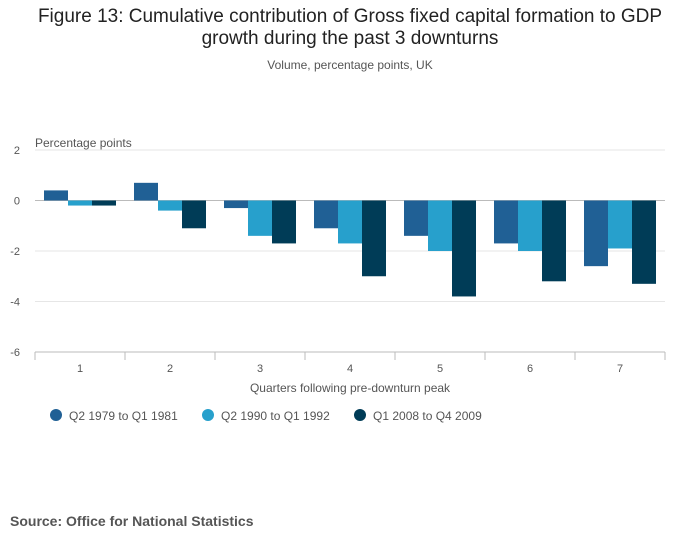  What do you see at coordinates (123, 416) in the screenshot?
I see `legend-label: Q2 1979 to Q1 1981` at bounding box center [123, 416].